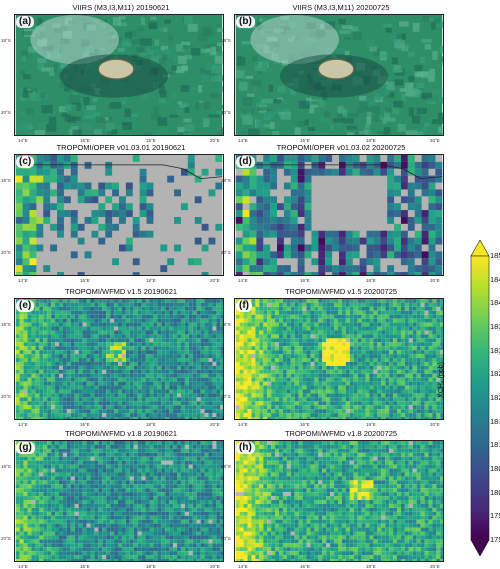  Describe the element at coordinates (495, 279) in the screenshot. I see `colorbar-tick: 1845` at that location.